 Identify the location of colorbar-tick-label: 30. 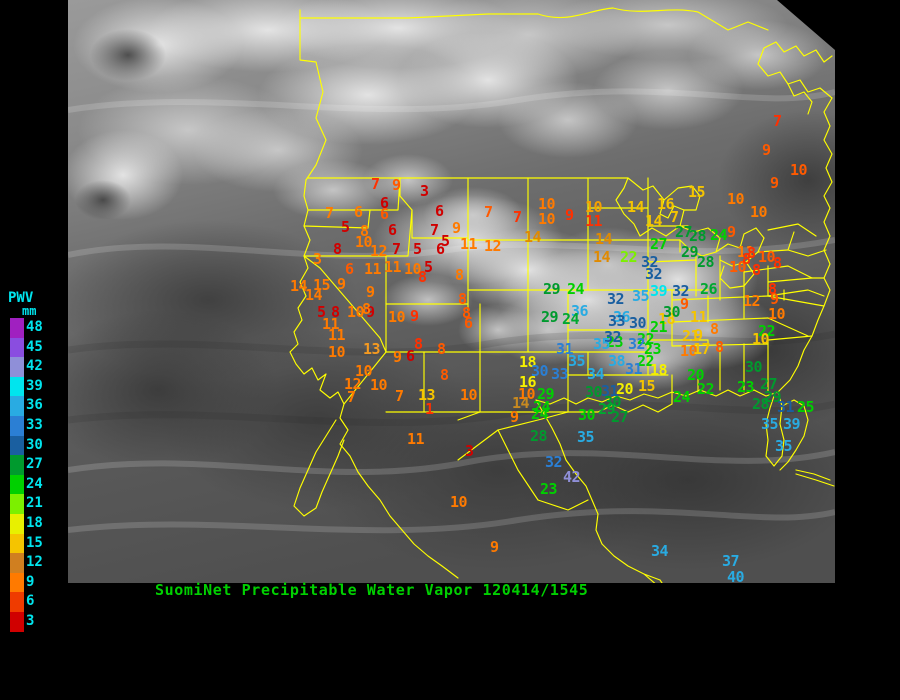
(34, 444).